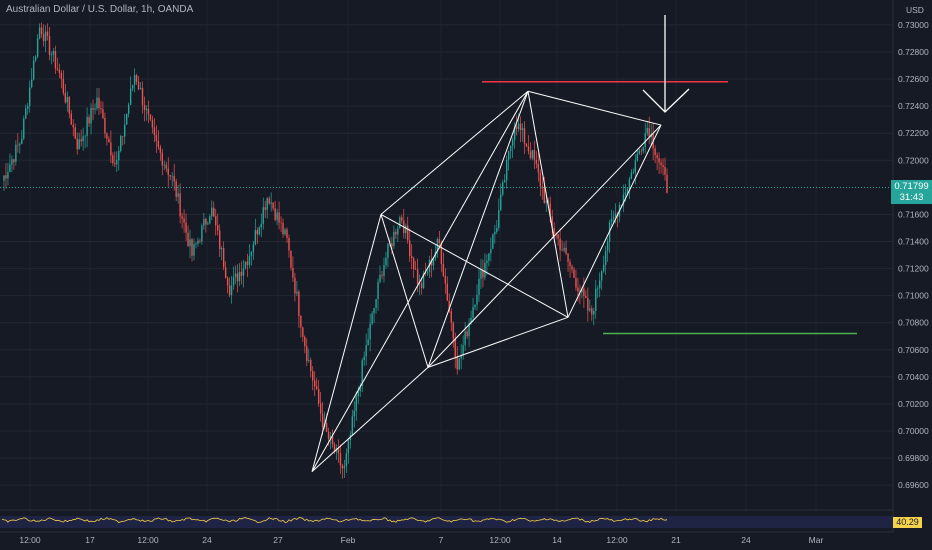 This screenshot has height=550, width=932. What do you see at coordinates (913, 160) in the screenshot?
I see `price-tick-label: 0.72000` at bounding box center [913, 160].